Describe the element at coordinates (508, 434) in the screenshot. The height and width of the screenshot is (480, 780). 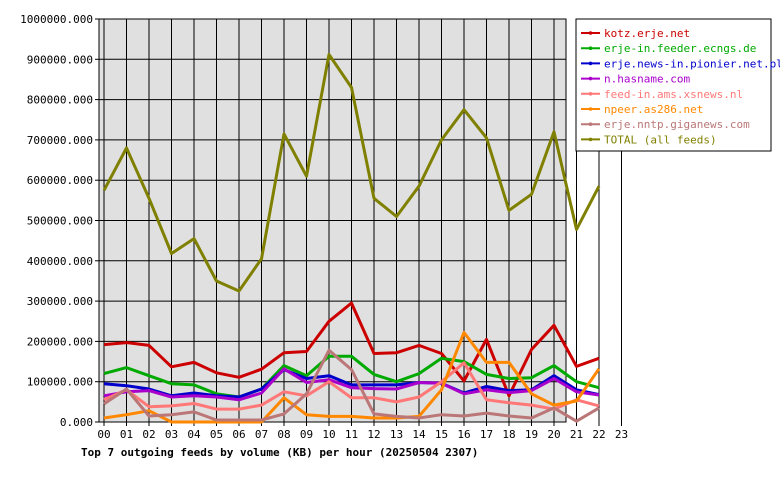
I see `x-tick-label: 18` at that location.